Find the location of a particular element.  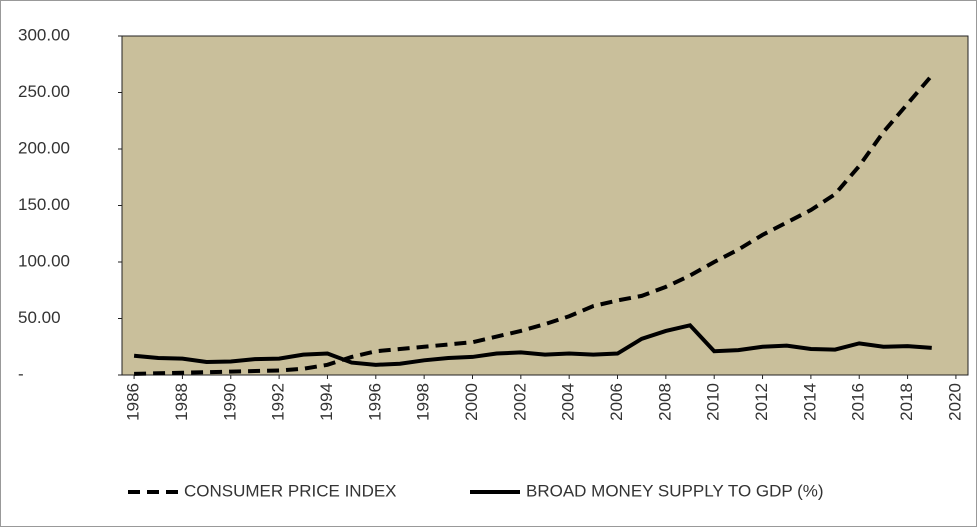

x-tick-label: 2000 is located at coordinates (471, 402).